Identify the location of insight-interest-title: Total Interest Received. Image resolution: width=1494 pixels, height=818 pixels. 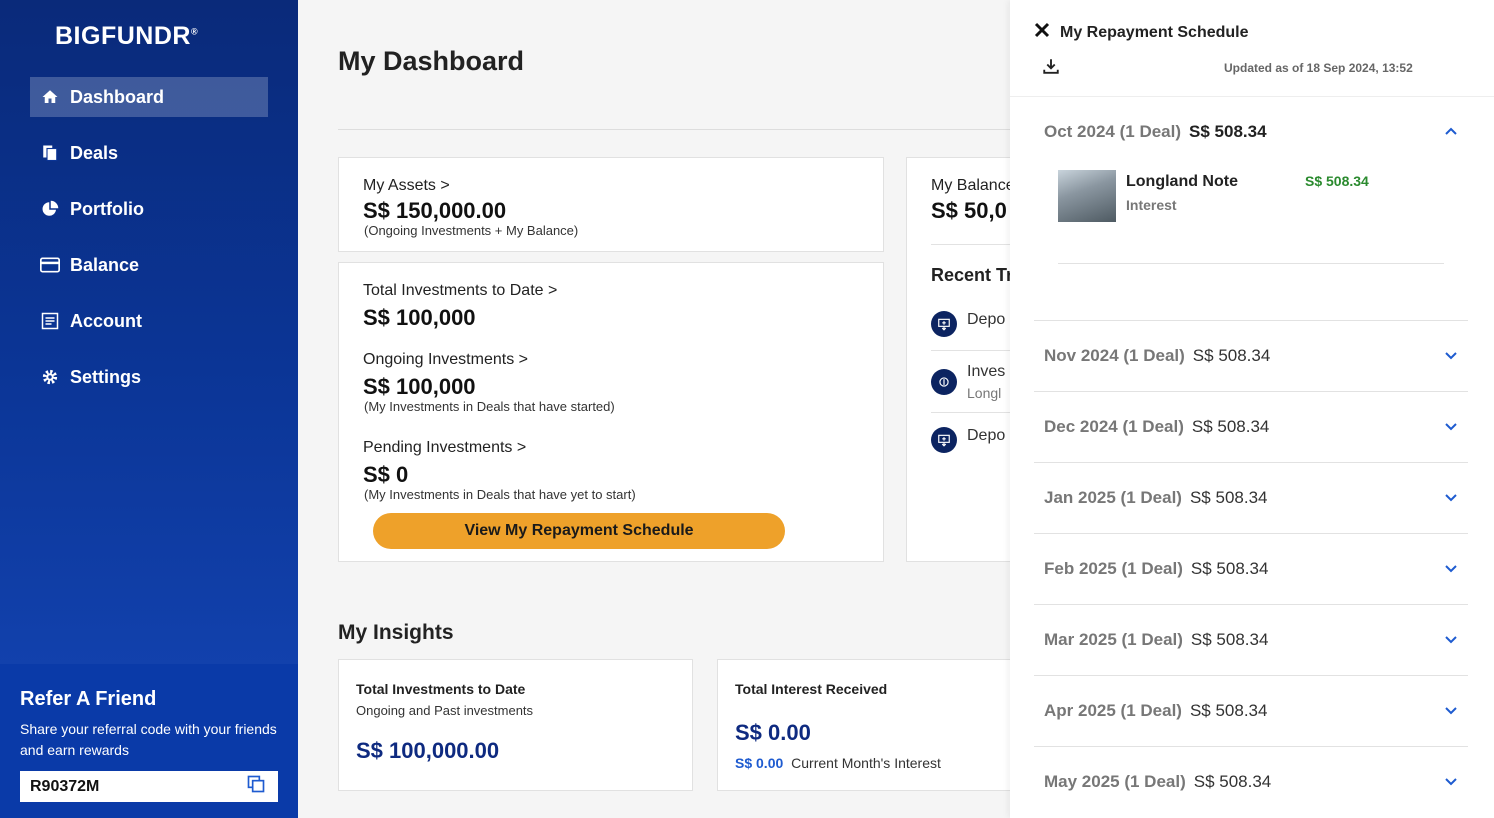
(811, 689).